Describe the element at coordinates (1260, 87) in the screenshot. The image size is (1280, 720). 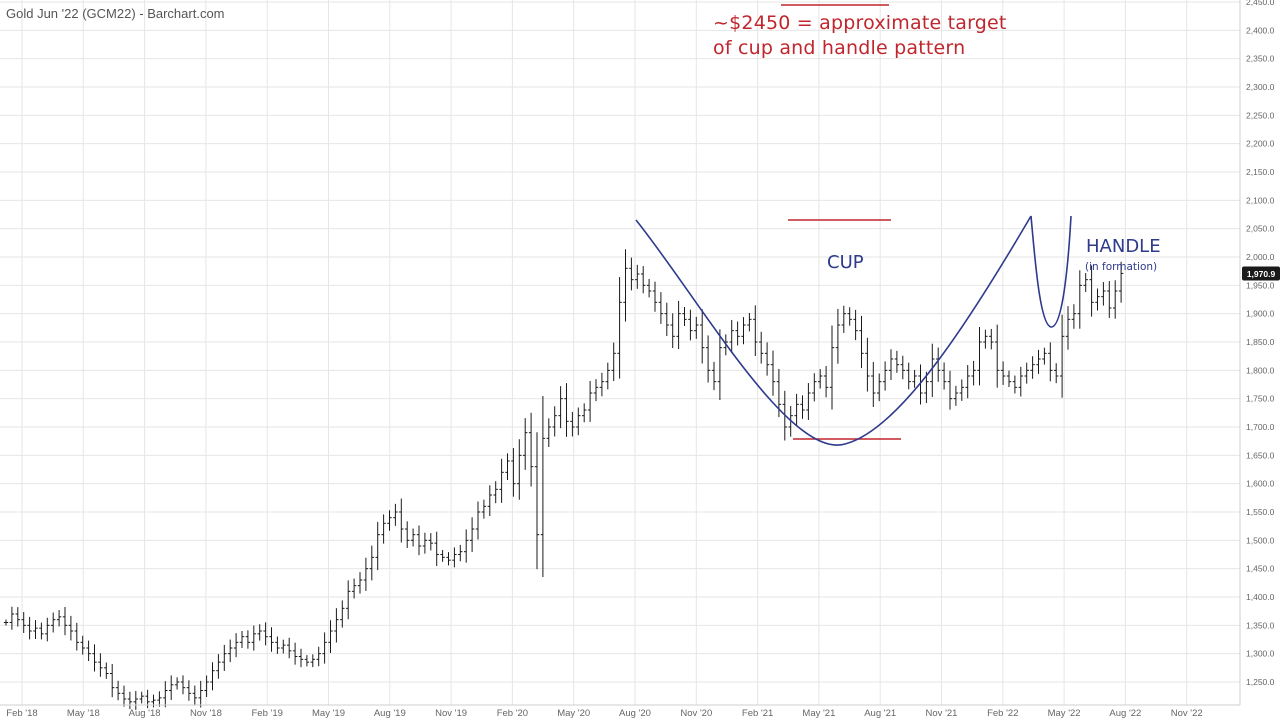
I see `y-tick-label: 2,300.0` at that location.